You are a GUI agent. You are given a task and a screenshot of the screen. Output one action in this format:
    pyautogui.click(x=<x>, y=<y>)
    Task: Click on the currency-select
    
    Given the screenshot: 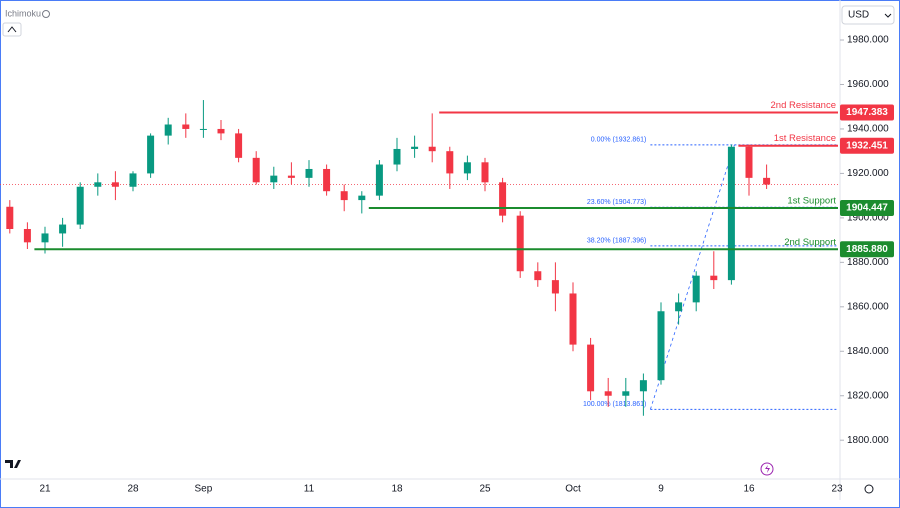 What is the action you would take?
    pyautogui.click(x=868, y=15)
    